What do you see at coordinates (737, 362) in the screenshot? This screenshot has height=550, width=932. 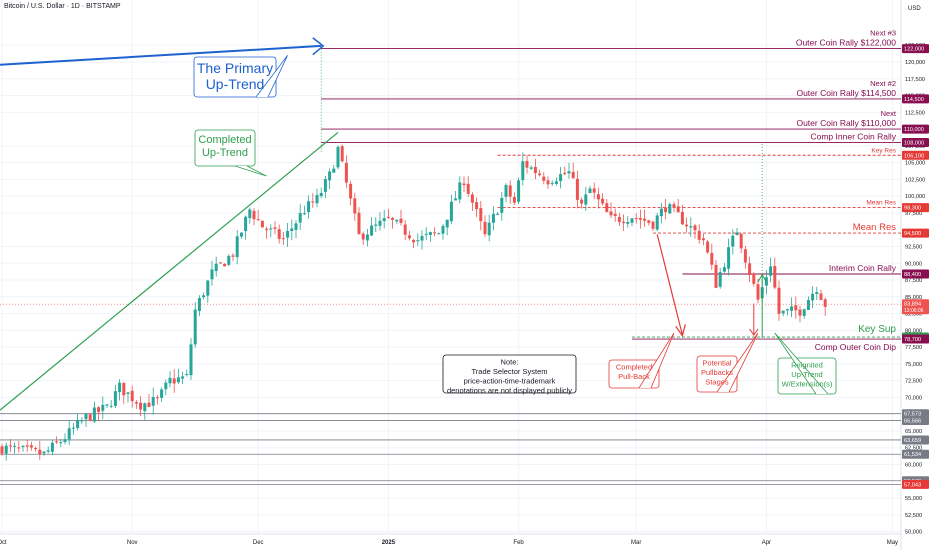 I see `potential-pullbacks-callout-tail` at bounding box center [737, 362].